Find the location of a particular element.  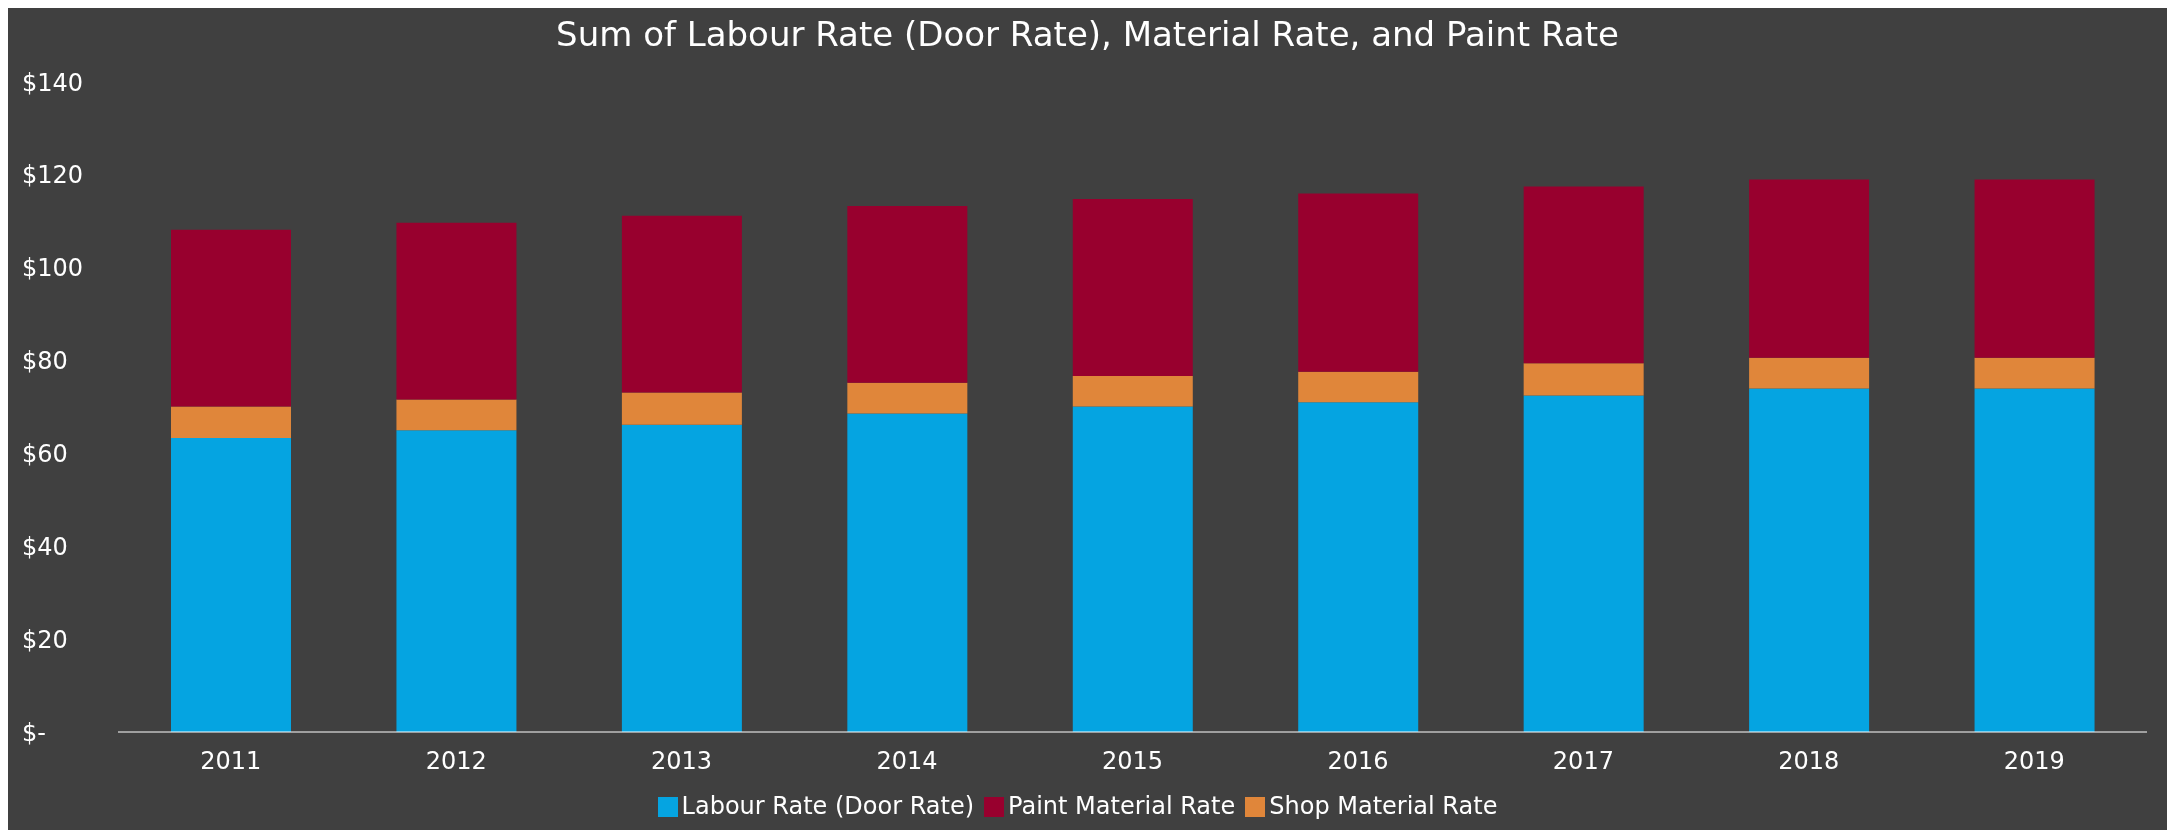

y-tick-label: $- is located at coordinates (34, 732).